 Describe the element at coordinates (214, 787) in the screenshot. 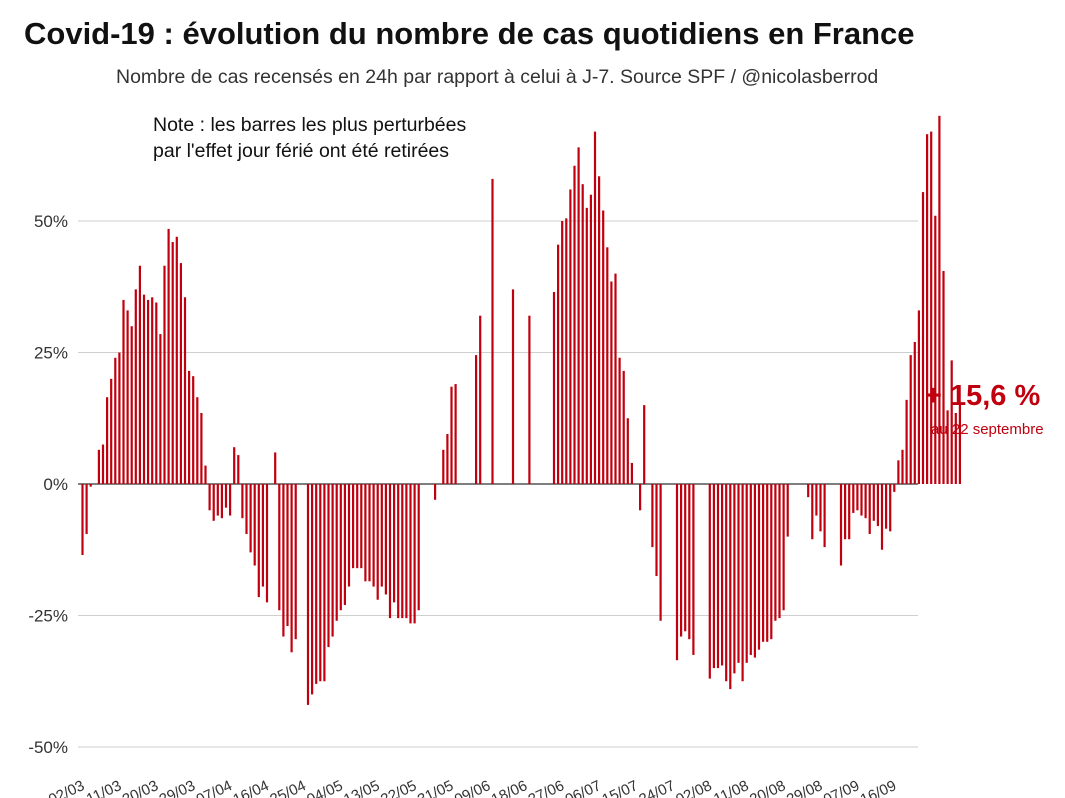

I see `x-tick-label: 07/04` at that location.